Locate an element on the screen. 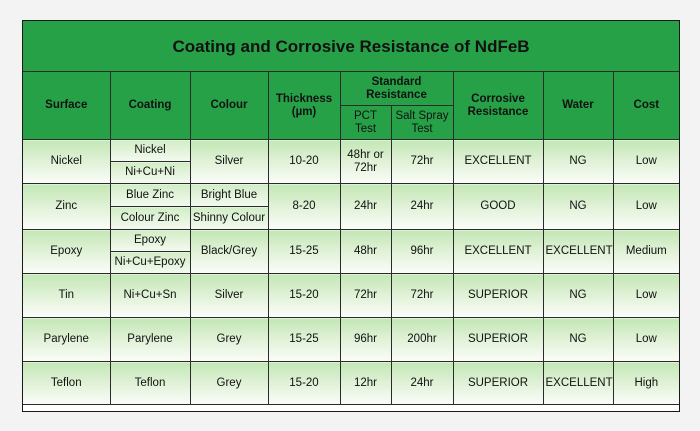 This screenshot has width=700, height=431. cost-teflon: High is located at coordinates (646, 383).